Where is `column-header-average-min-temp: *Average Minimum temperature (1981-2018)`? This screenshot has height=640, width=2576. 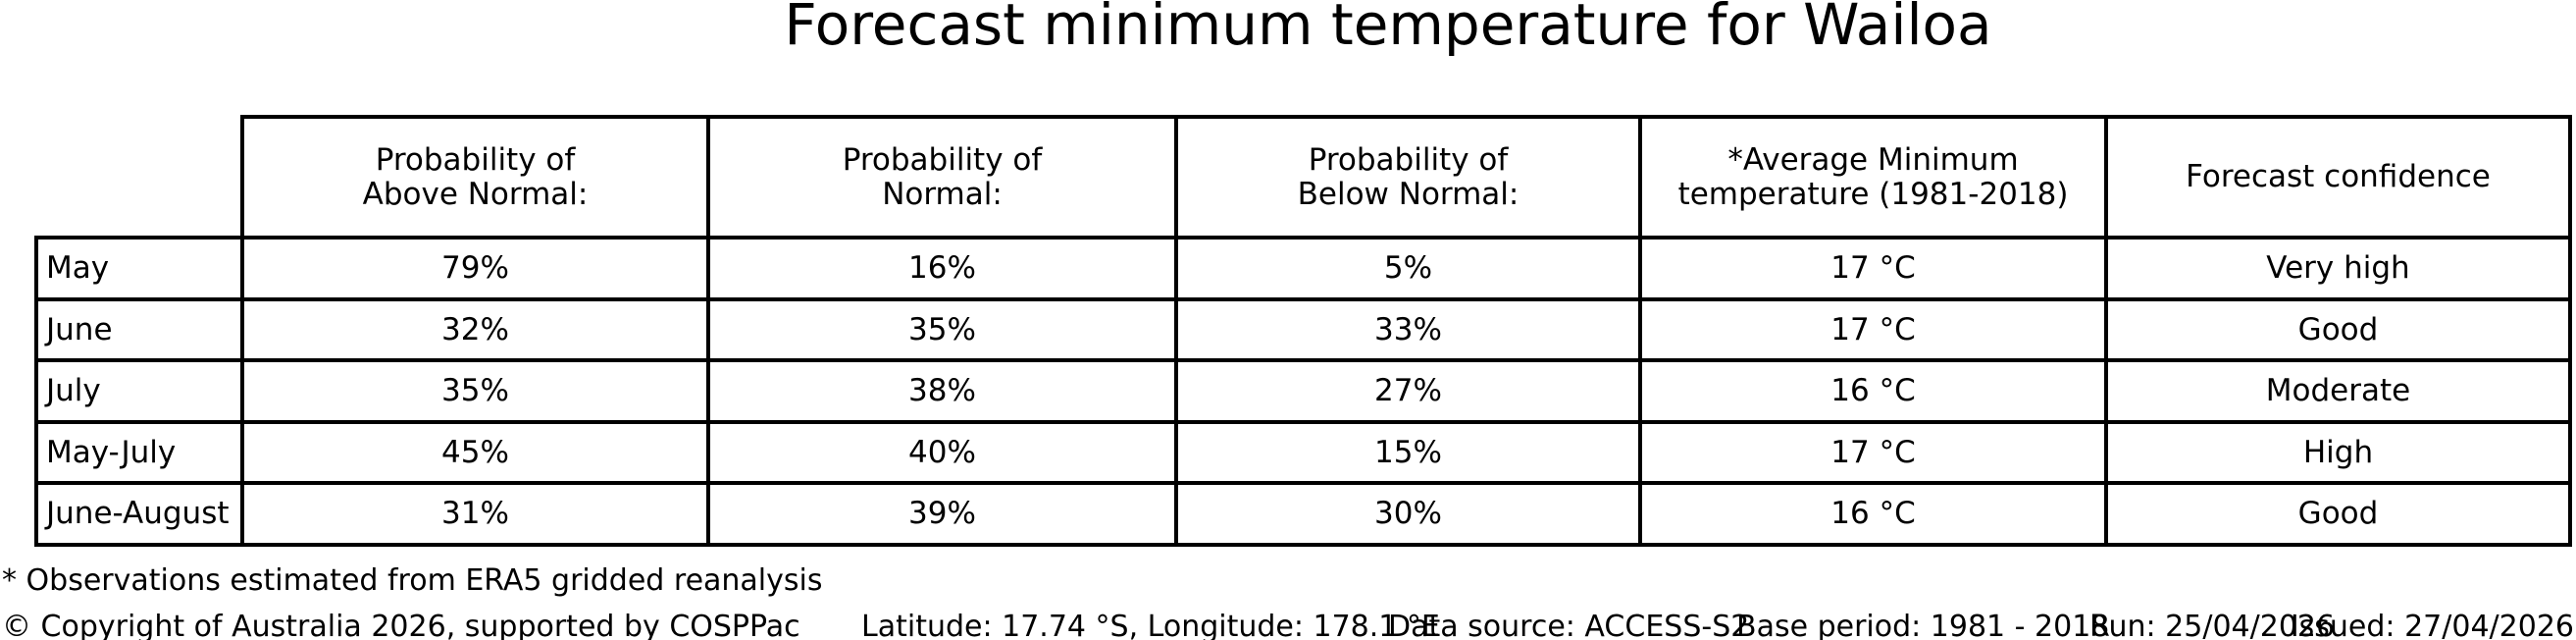 column-header-average-min-temp: *Average Minimum temperature (1981-2018) is located at coordinates (1873, 177).